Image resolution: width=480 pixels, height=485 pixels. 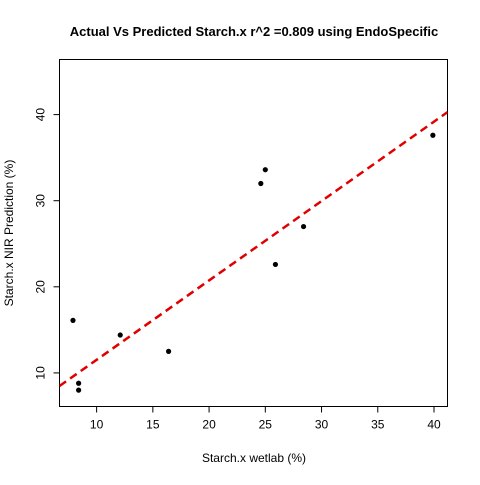 I want to click on x-tick-label: 40, so click(x=434, y=425).